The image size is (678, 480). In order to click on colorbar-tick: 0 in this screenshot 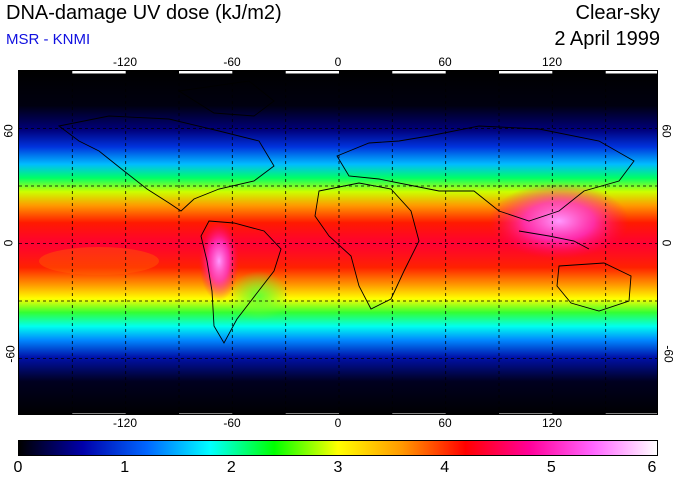, I will do `click(18, 467)`.